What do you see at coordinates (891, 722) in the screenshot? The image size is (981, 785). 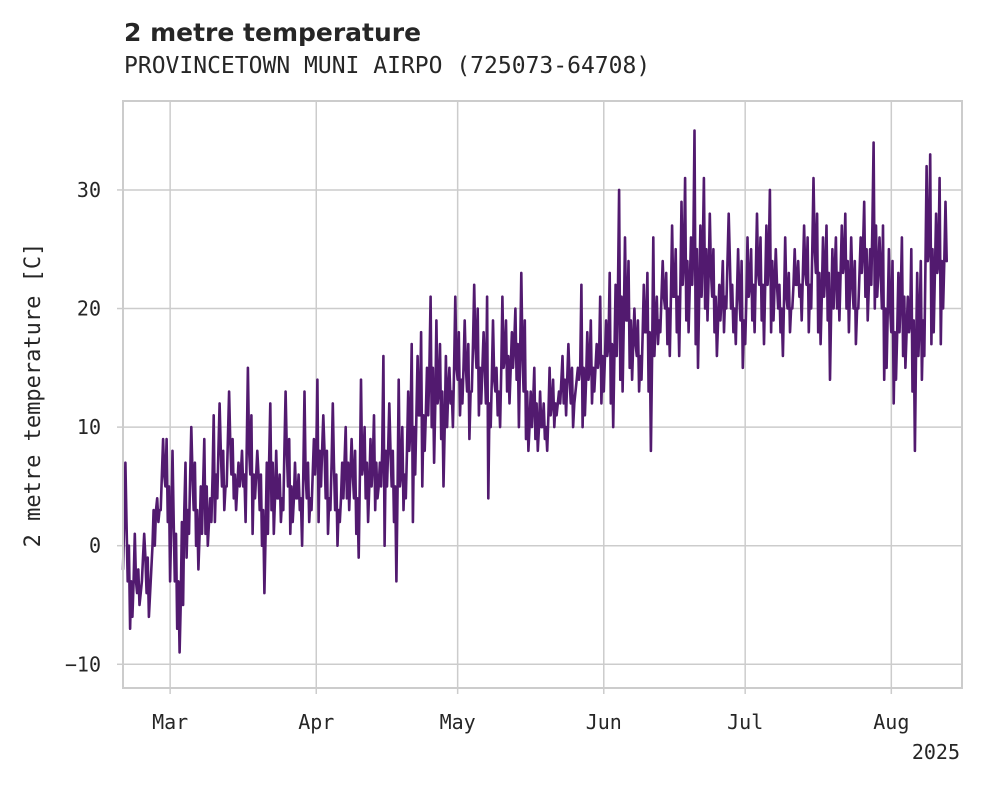 I see `x-tick-label: Aug` at bounding box center [891, 722].